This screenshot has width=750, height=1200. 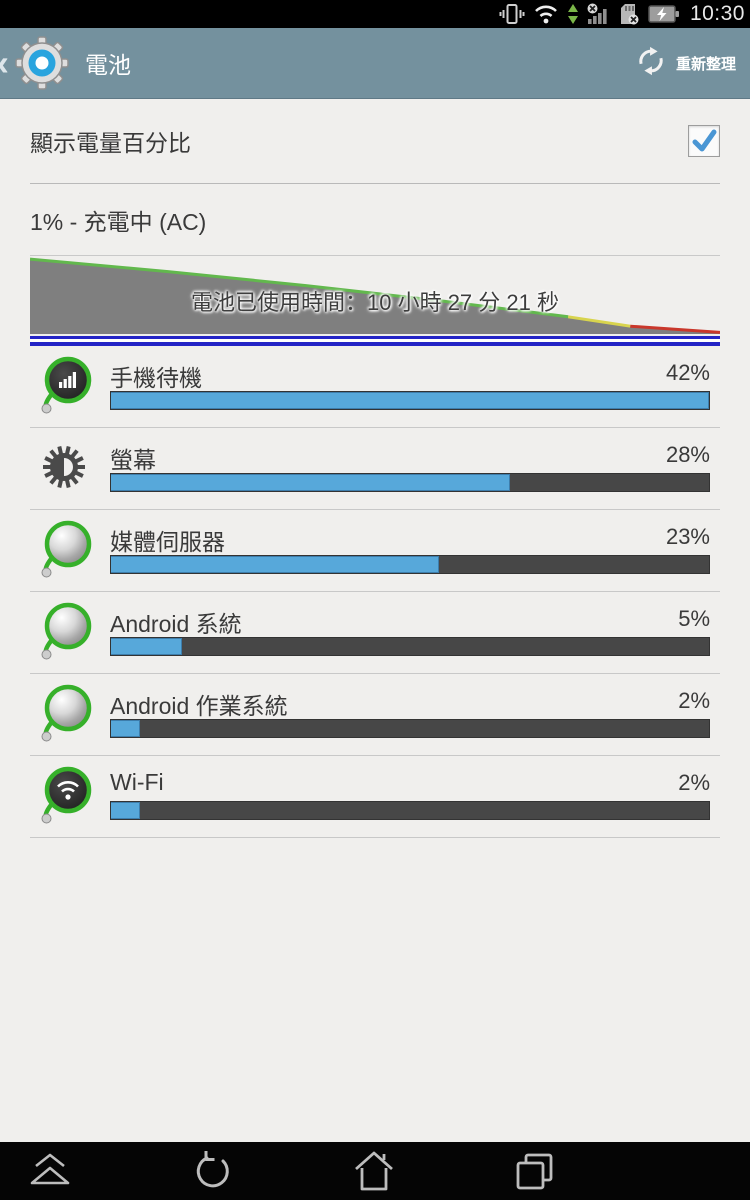 I want to click on usage-item-label: 媒體伺服器, so click(x=167, y=542).